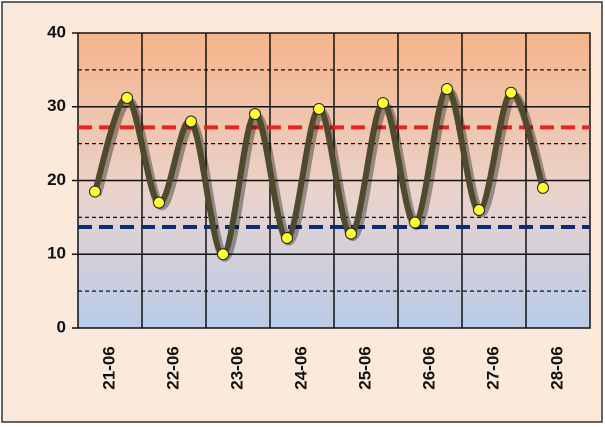  I want to click on y-tick-label: 0, so click(61, 326).